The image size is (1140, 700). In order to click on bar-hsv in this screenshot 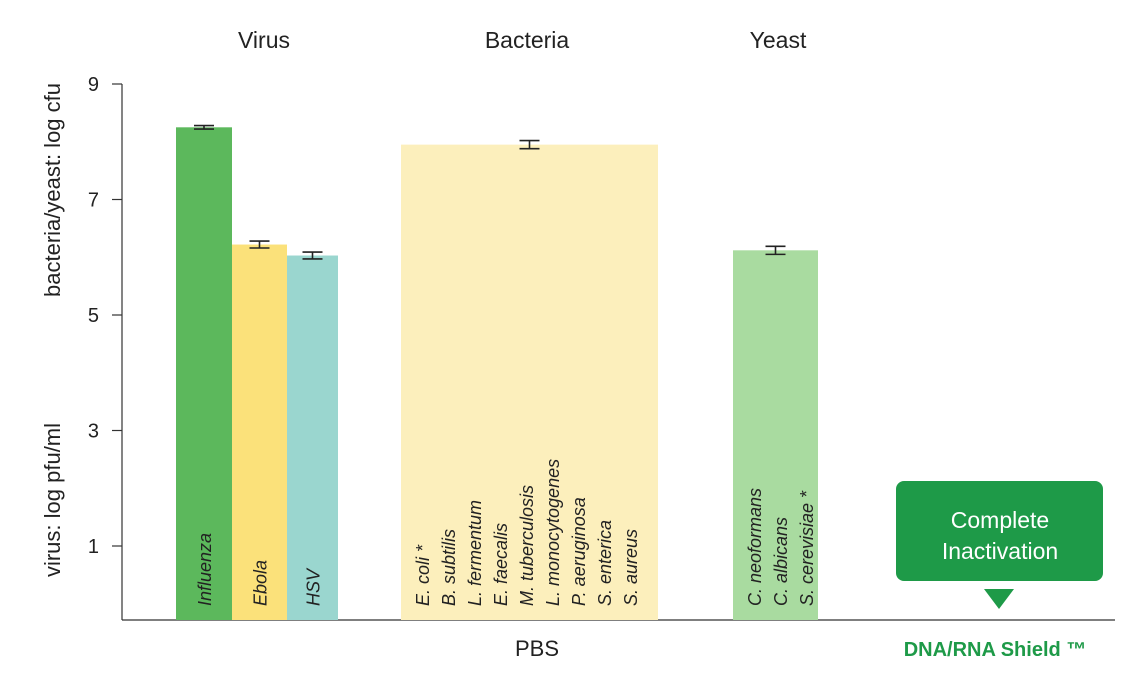, I will do `click(312, 437)`.